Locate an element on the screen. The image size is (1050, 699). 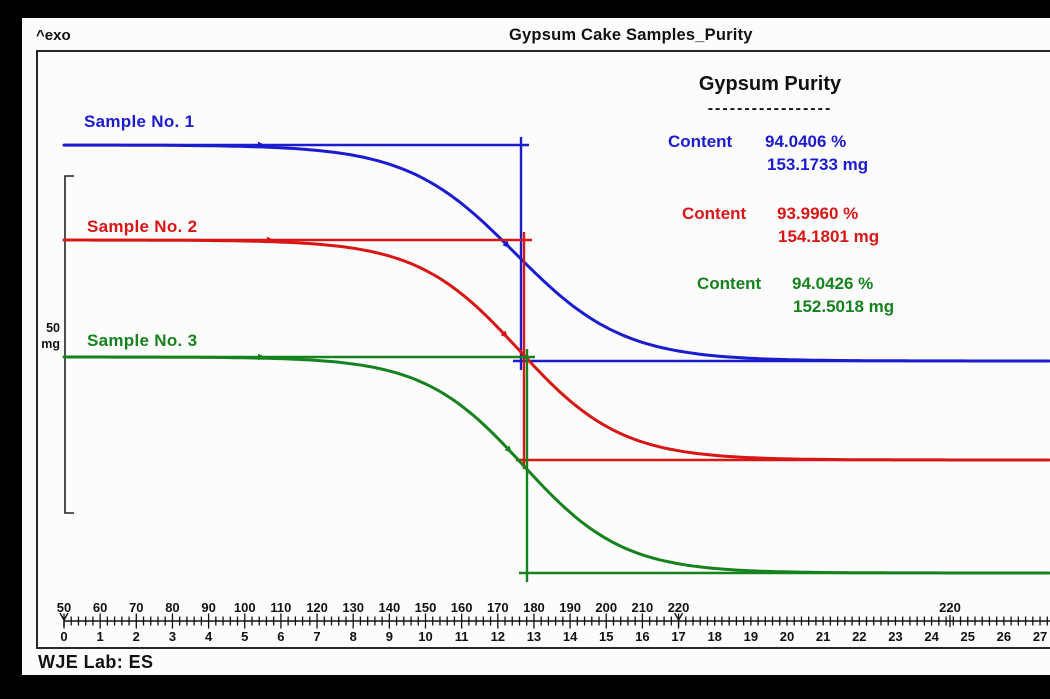
time-tick-label: 4 is located at coordinates (209, 636).